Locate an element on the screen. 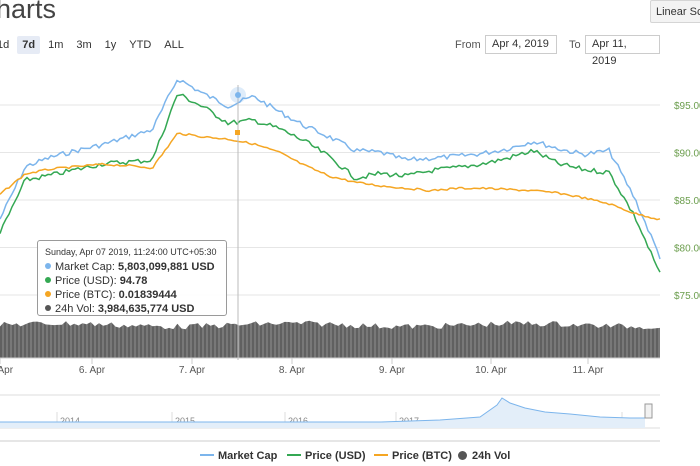 The height and width of the screenshot is (466, 700). navigator-year-label: 2015 is located at coordinates (185, 421).